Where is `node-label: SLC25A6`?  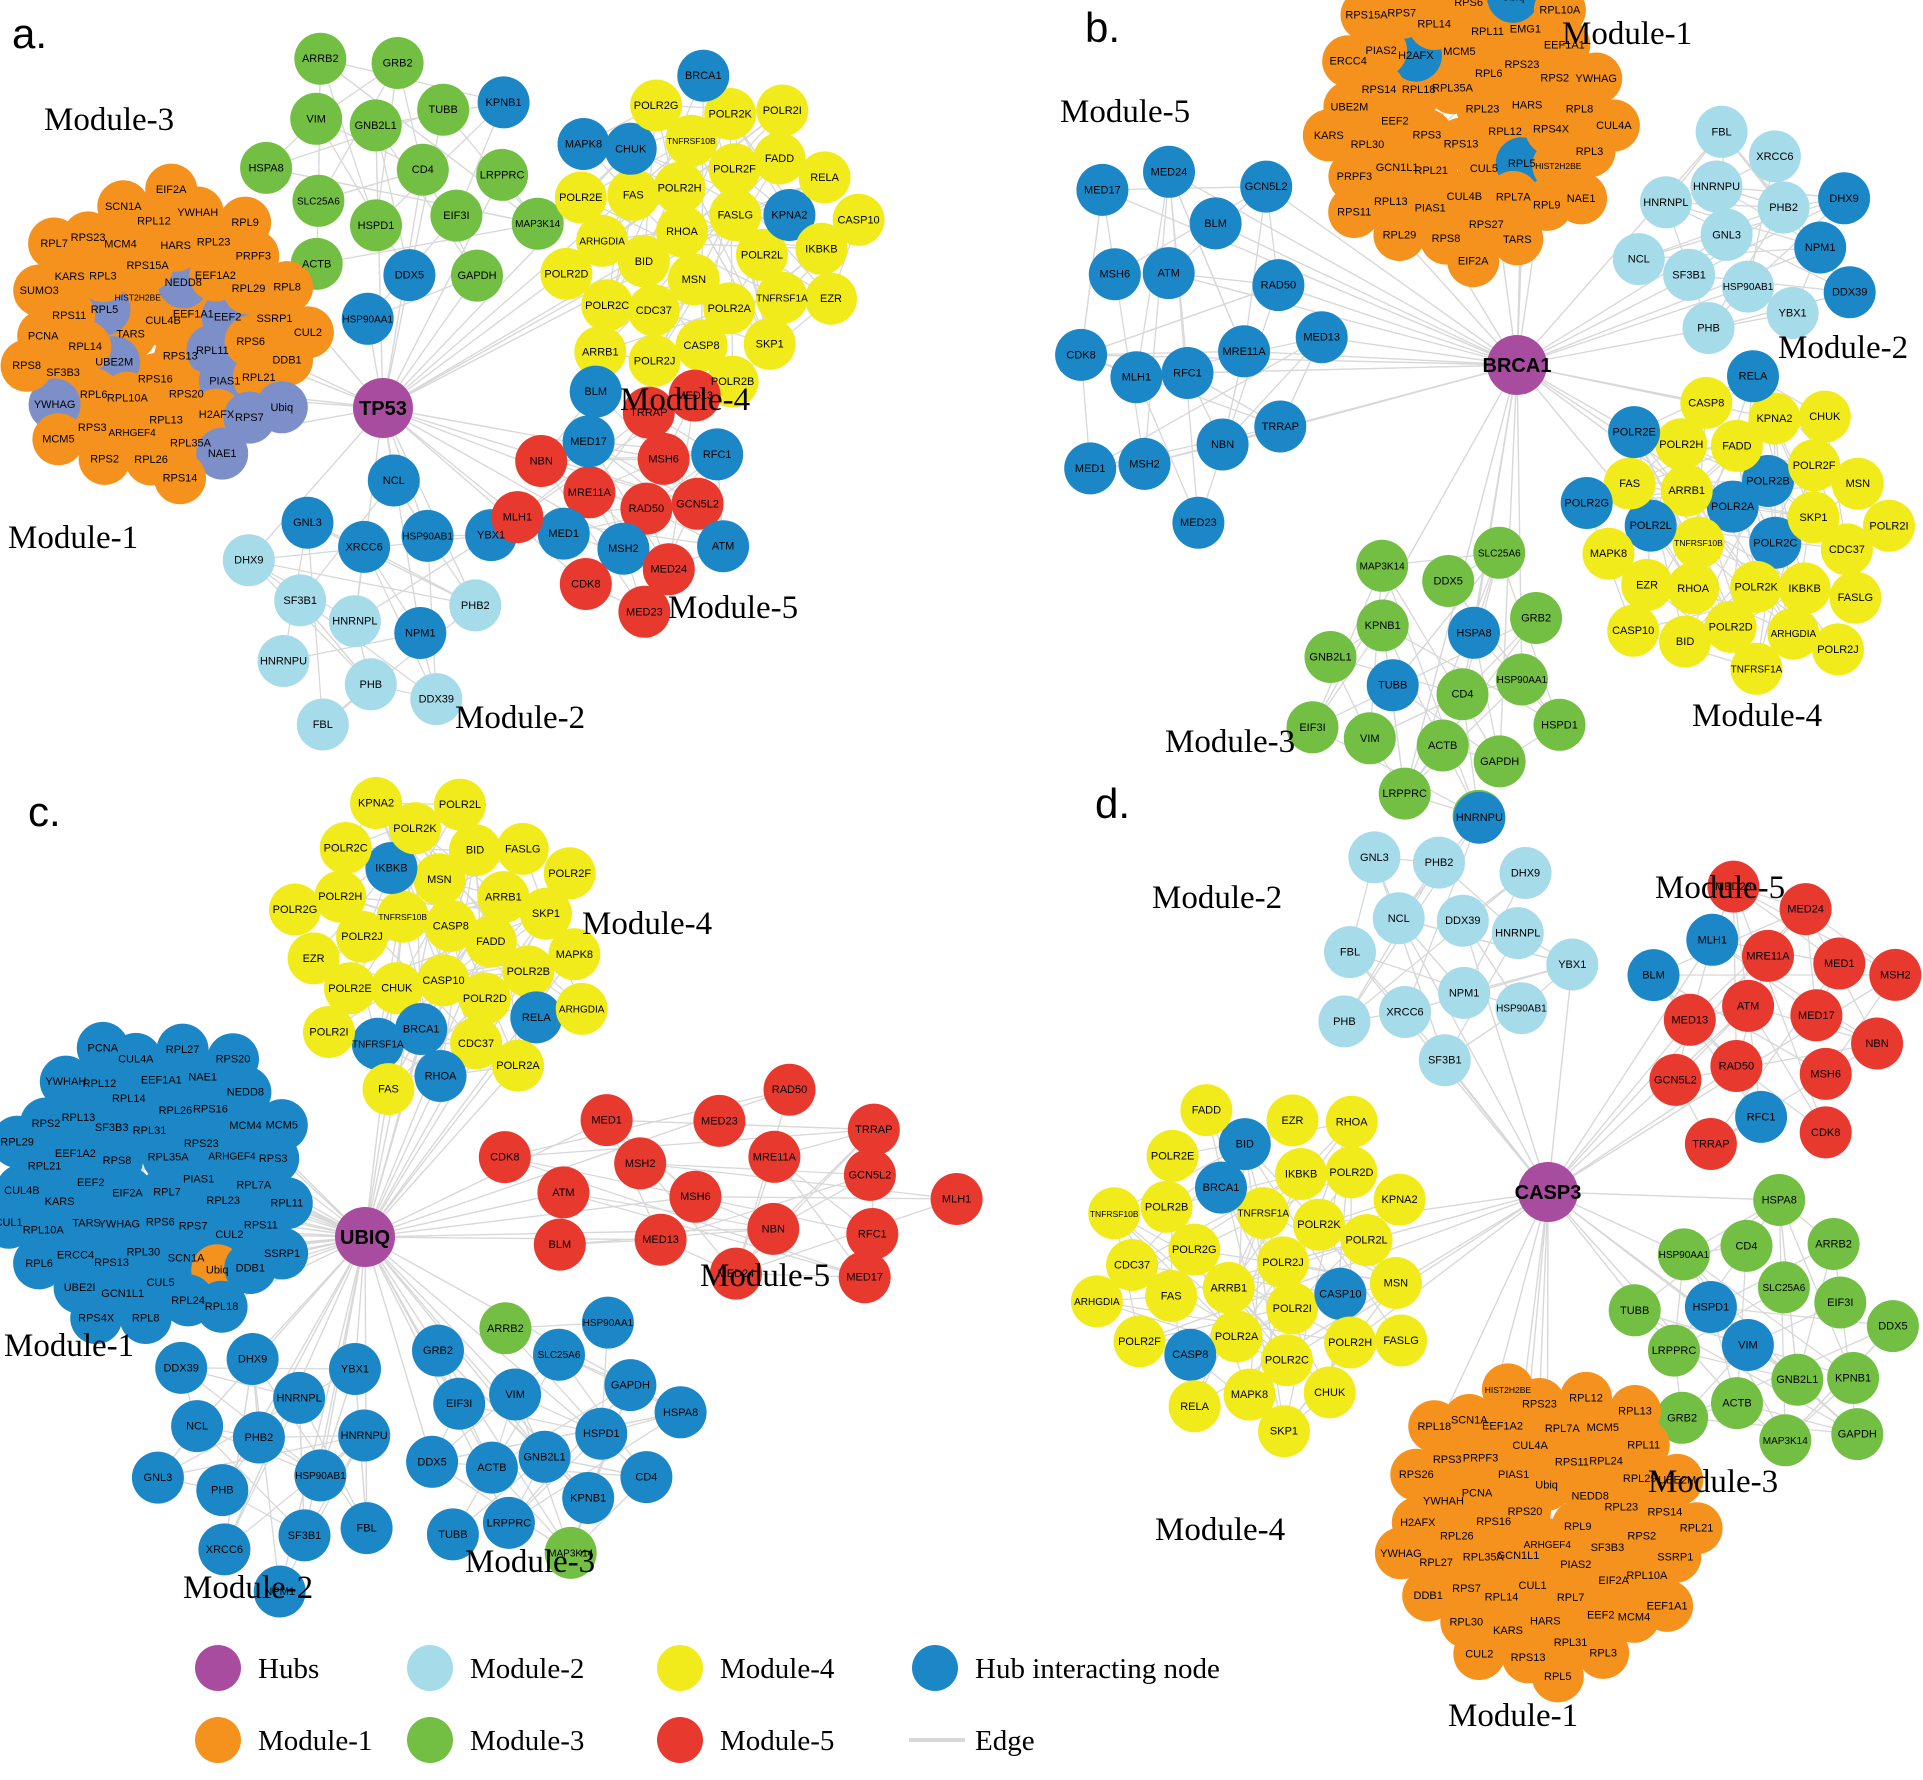
node-label: SLC25A6 is located at coordinates (1499, 553).